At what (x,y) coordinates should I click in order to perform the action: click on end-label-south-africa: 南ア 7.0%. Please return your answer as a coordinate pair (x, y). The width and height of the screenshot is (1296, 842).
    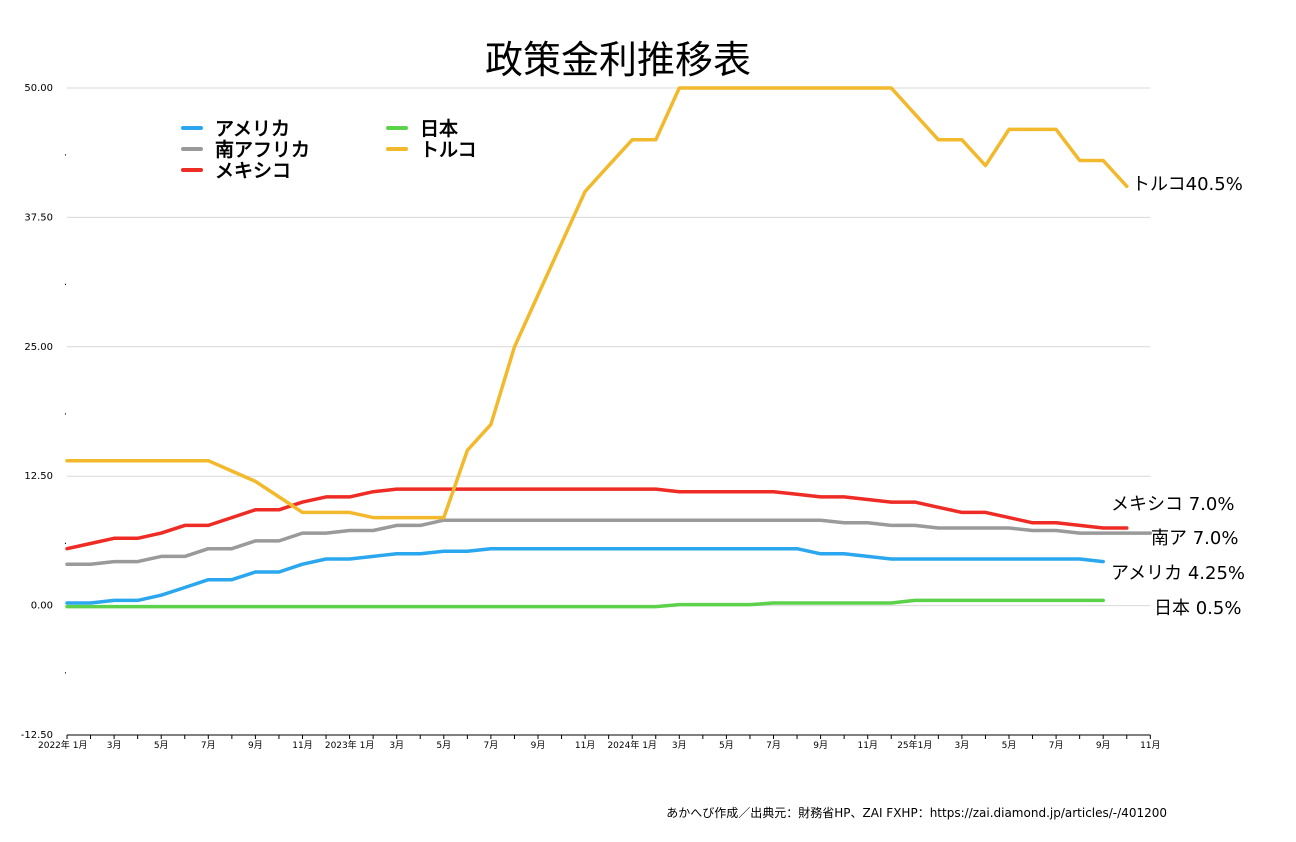
    Looking at the image, I should click on (1194, 538).